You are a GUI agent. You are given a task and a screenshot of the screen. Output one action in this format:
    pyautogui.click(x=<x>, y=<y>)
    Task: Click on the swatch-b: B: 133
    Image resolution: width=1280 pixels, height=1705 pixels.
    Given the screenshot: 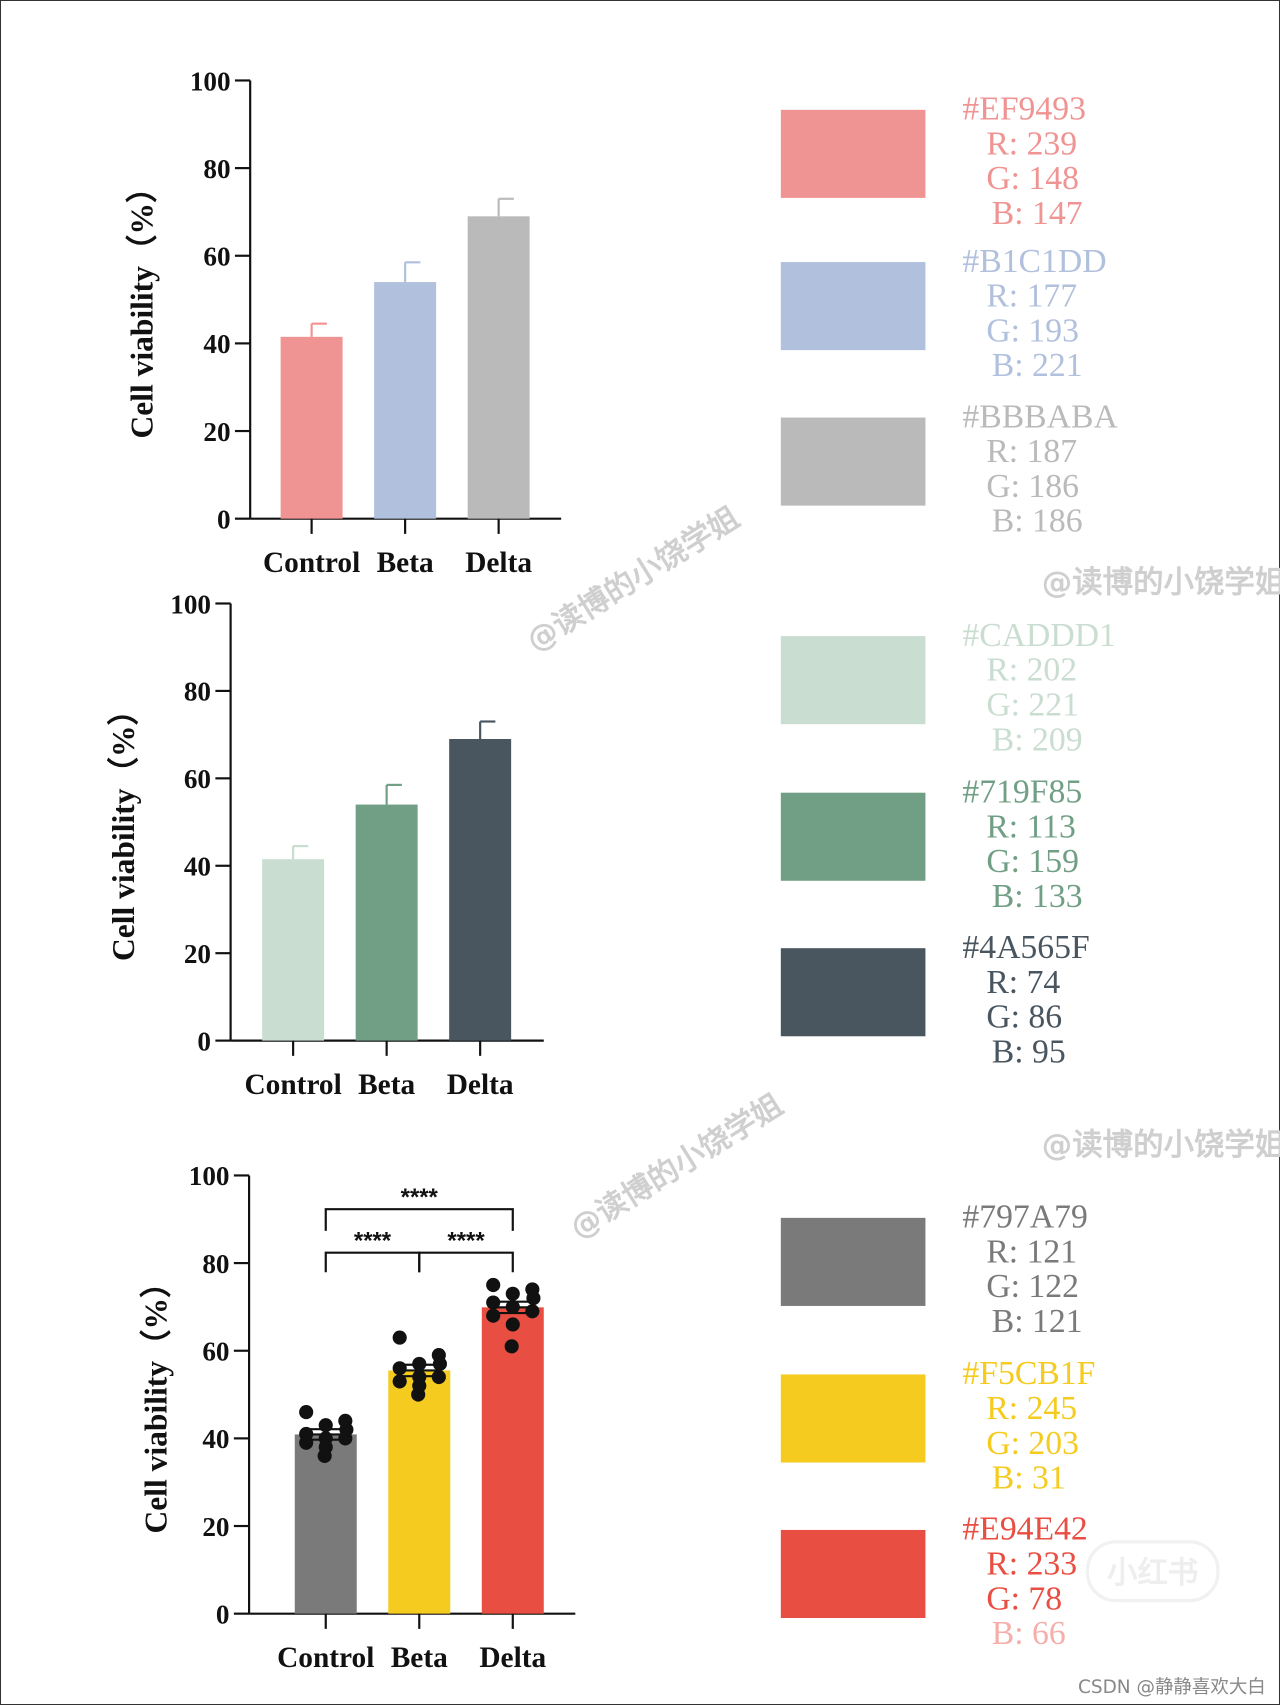 What is the action you would take?
    pyautogui.click(x=1037, y=896)
    